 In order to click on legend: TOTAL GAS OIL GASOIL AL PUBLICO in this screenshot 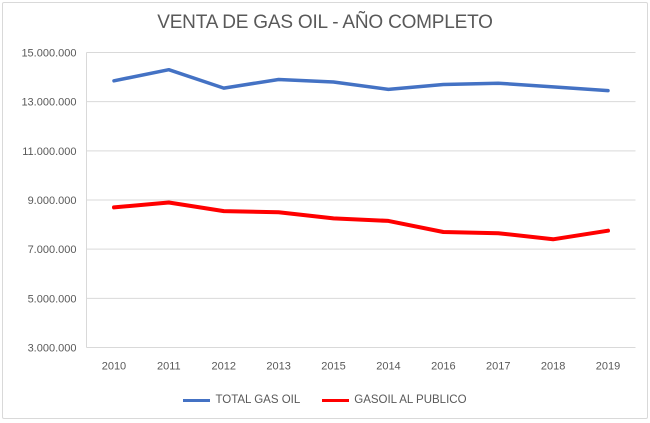, I will do `click(325, 400)`.